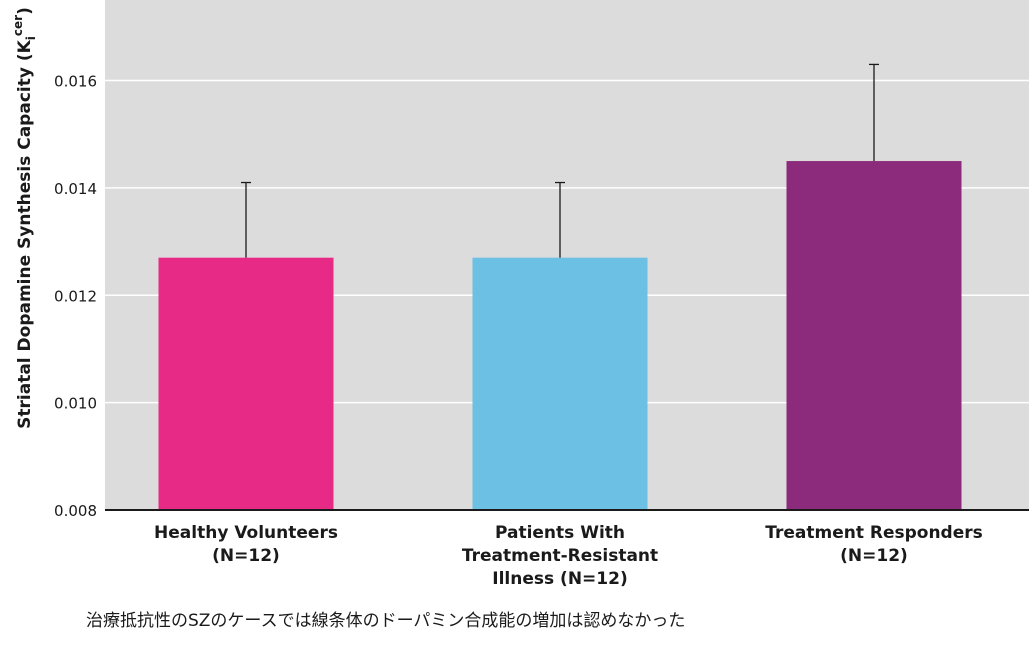 The image size is (1029, 649). Describe the element at coordinates (18, 25) in the screenshot. I see `y-axis-title-superscript: cer` at that location.